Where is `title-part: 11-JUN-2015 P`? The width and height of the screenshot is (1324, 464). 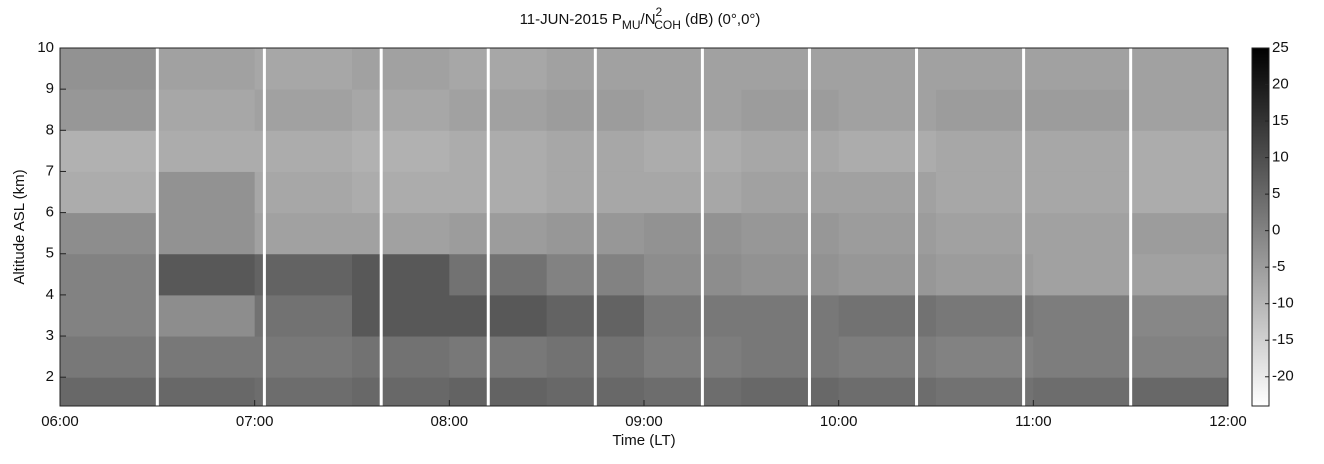
title-part: 11-JUN-2015 P is located at coordinates (571, 19).